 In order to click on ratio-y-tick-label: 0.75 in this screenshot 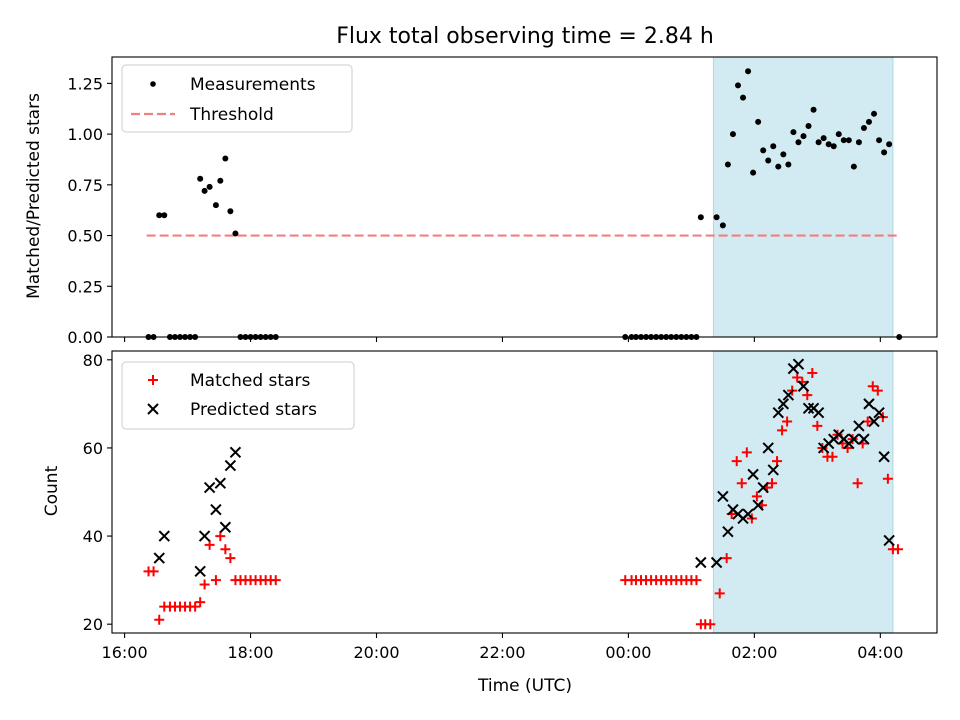, I will do `click(85, 185)`.